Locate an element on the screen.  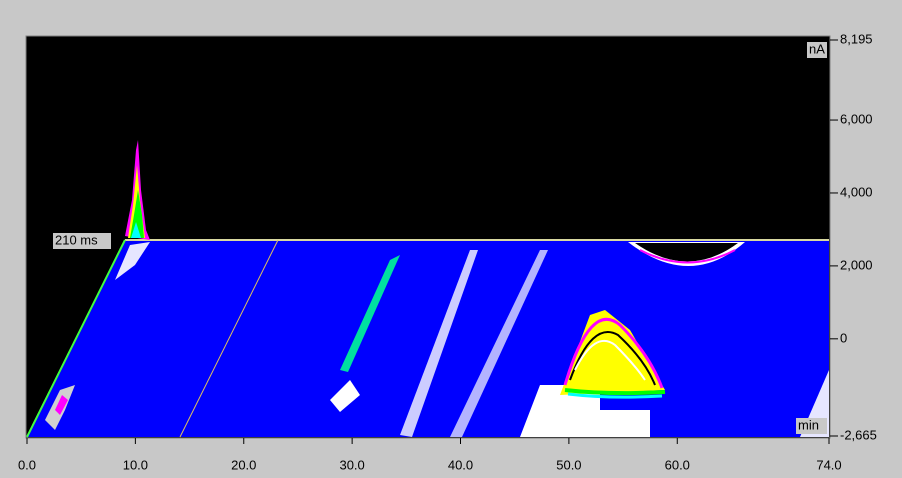
annotation: 210 ms is located at coordinates (76, 239).